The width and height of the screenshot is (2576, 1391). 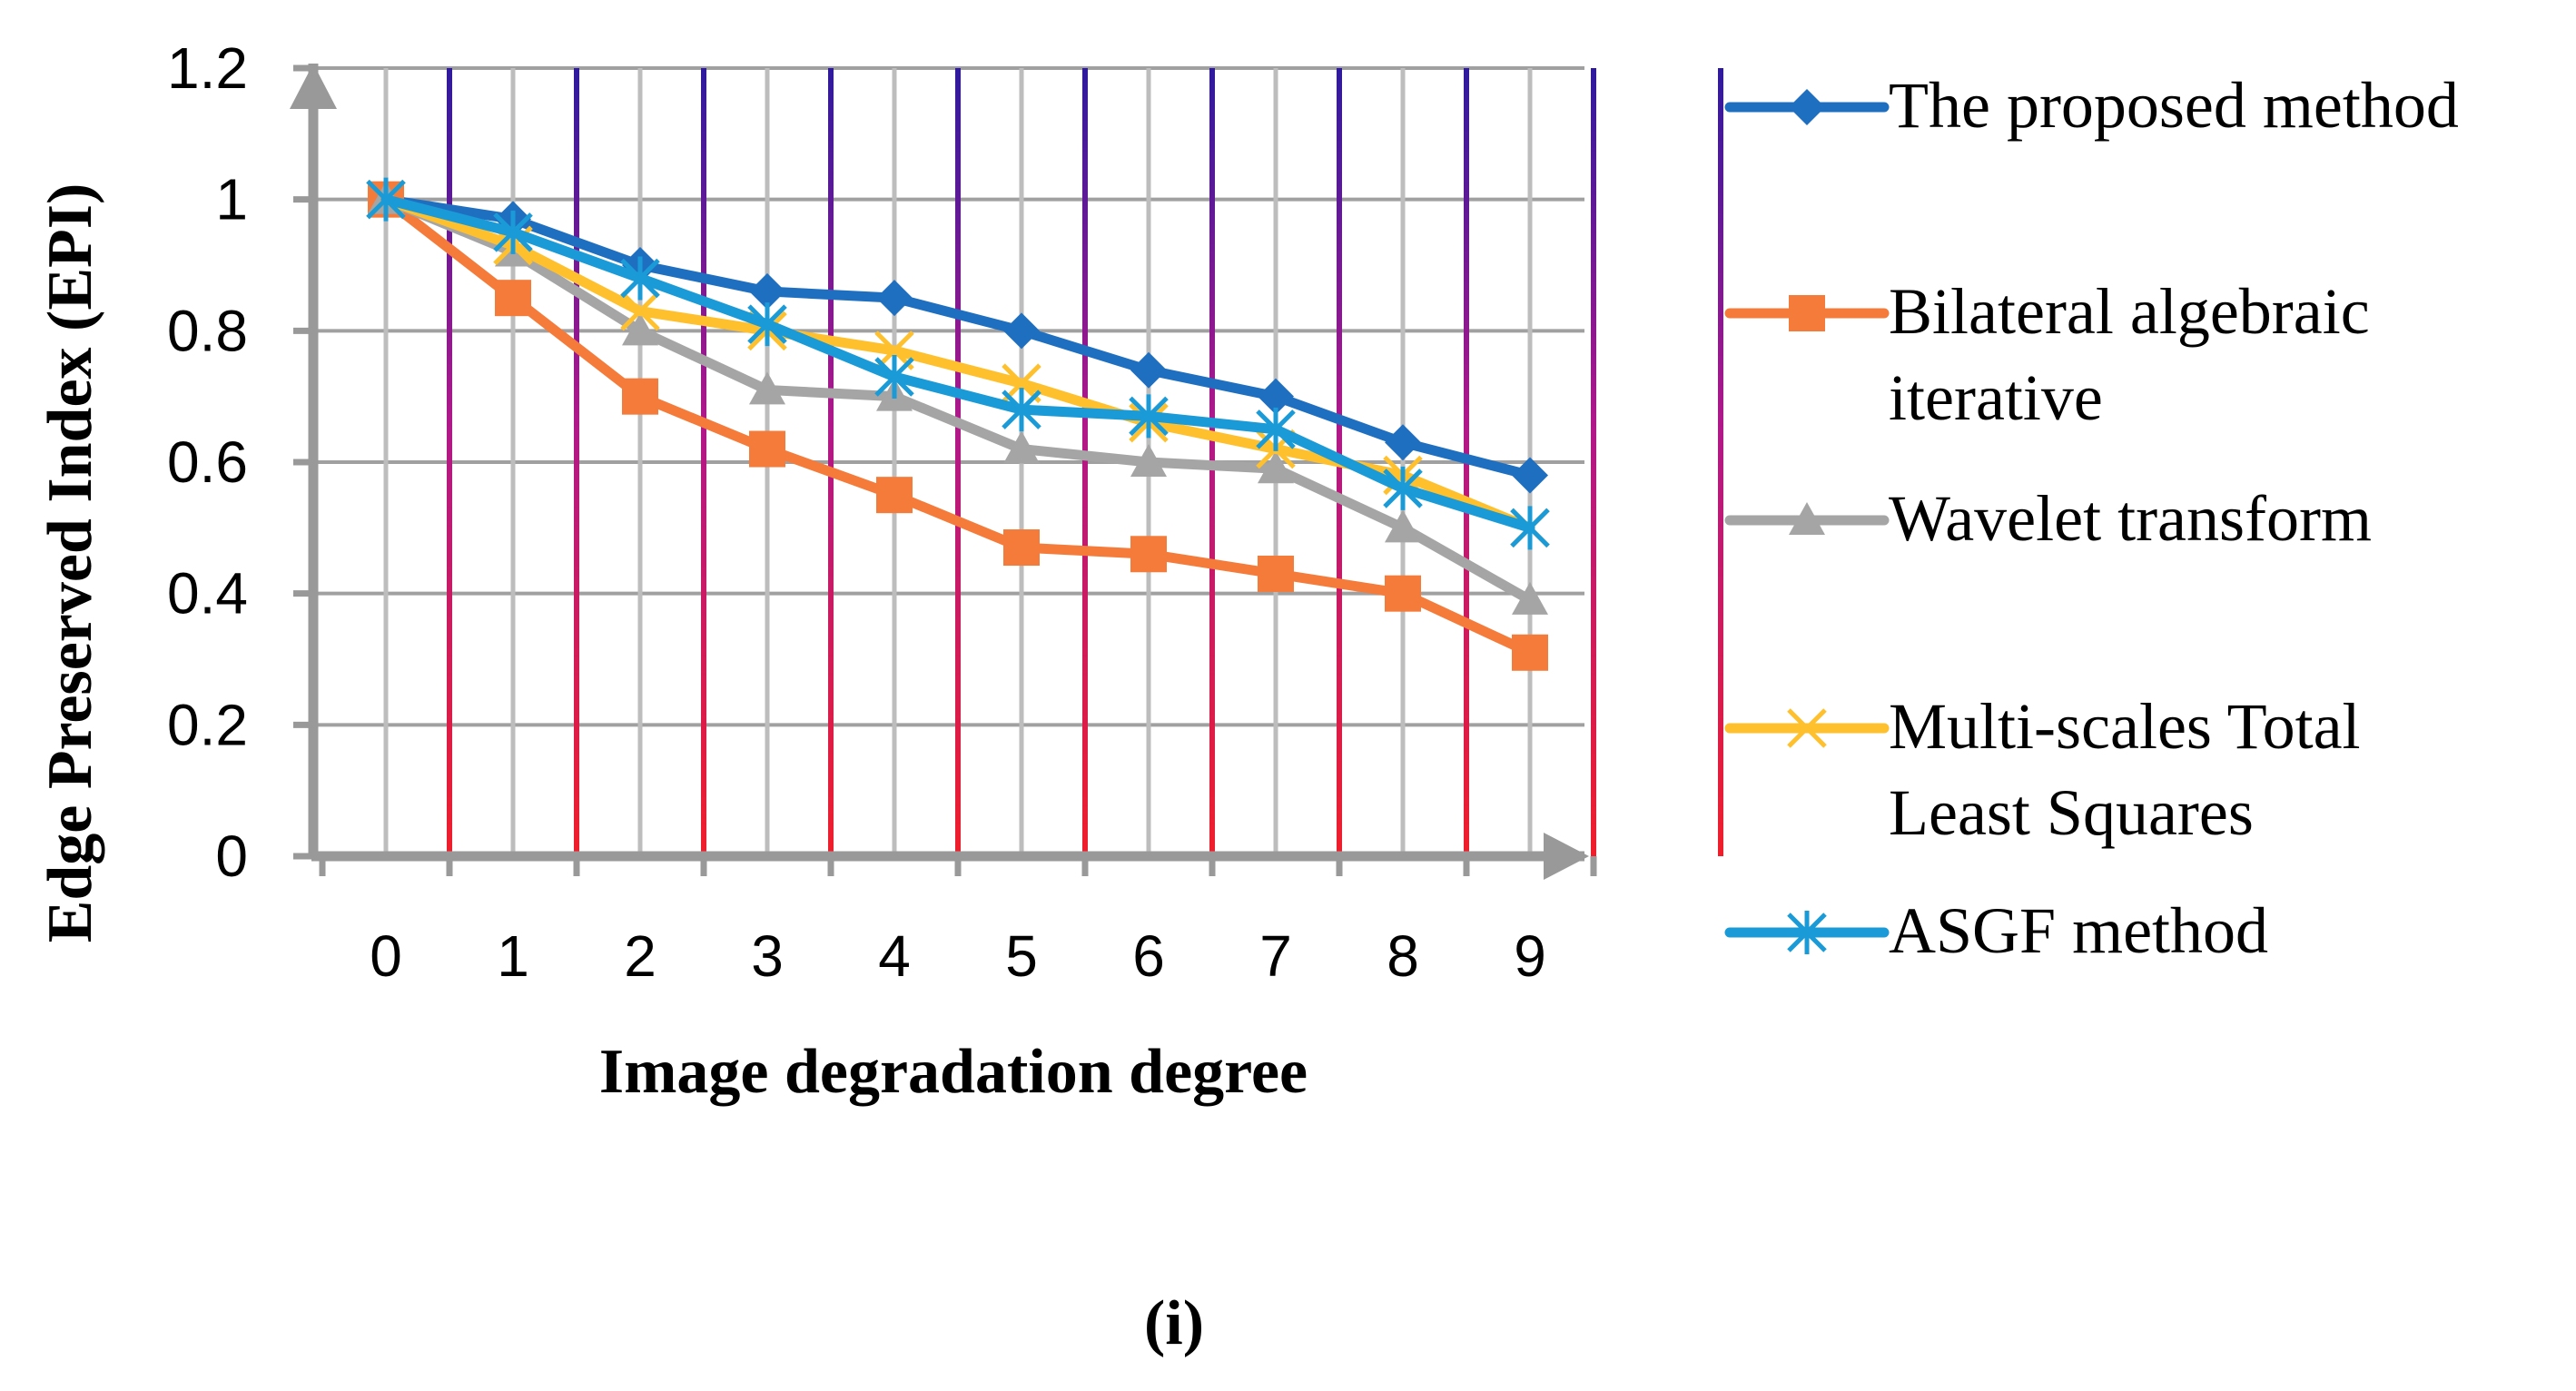 I want to click on legend-entry: ASGF method, so click(x=1996, y=930).